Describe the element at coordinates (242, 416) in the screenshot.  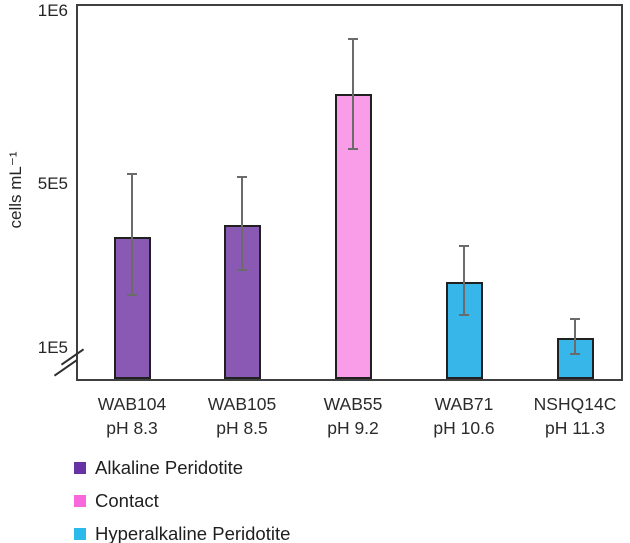
I see `x-category-label: WAB105 pH 8.5` at that location.